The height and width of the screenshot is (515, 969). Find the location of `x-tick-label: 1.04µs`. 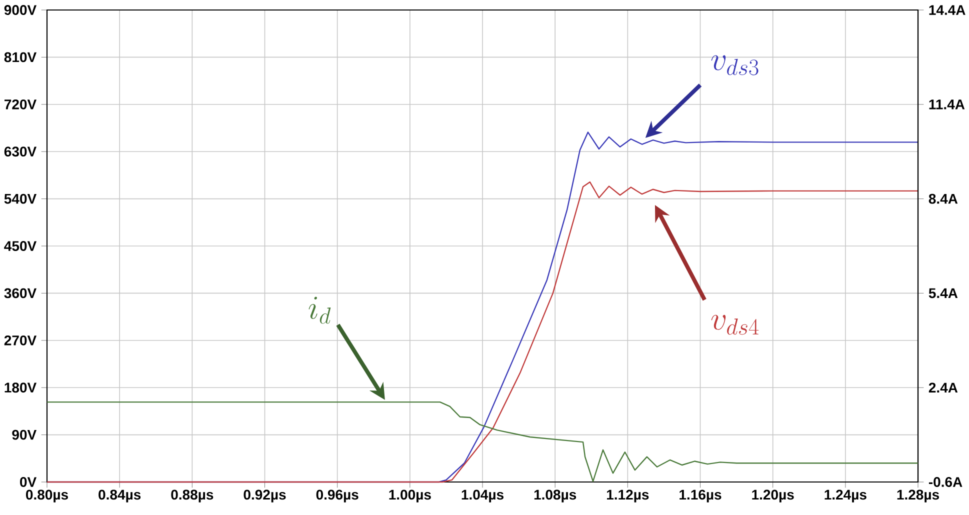

x-tick-label: 1.04µs is located at coordinates (483, 496).